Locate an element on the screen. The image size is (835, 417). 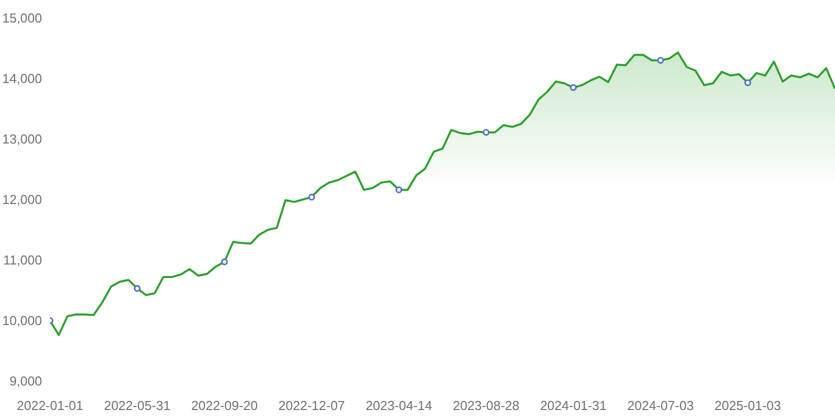
x-tick-label: 2022-05-31 is located at coordinates (137, 406).